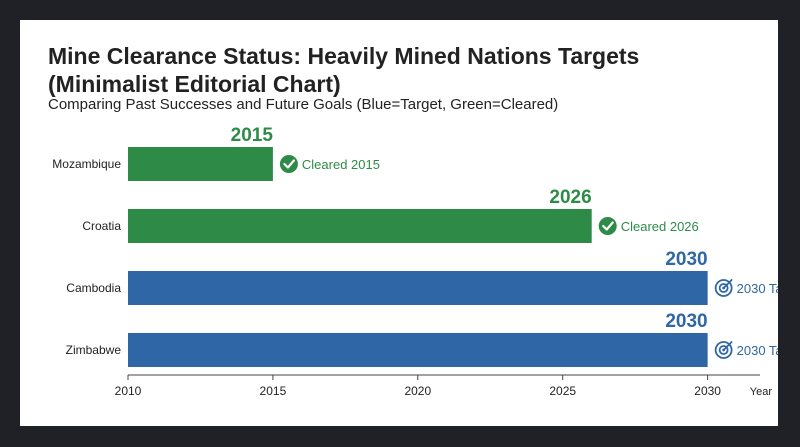 This screenshot has width=800, height=447. What do you see at coordinates (101, 226) in the screenshot?
I see `y-category-label: Croatia` at bounding box center [101, 226].